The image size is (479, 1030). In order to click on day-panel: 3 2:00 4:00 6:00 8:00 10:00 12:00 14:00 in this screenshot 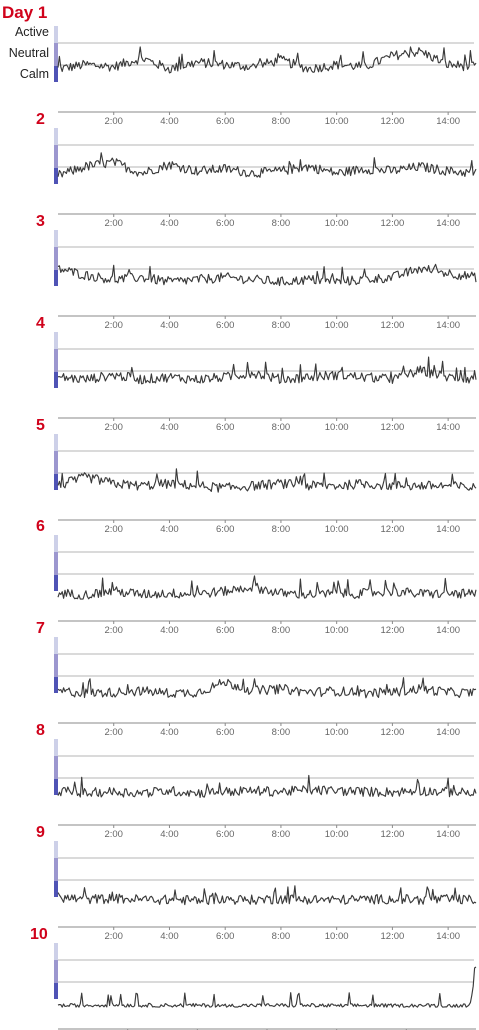, I will do `click(256, 272)`.